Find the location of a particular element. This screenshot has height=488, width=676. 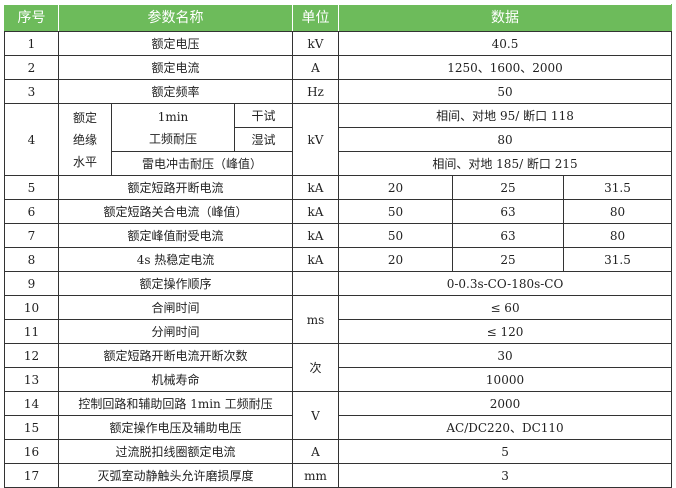

value: 30 is located at coordinates (505, 355).